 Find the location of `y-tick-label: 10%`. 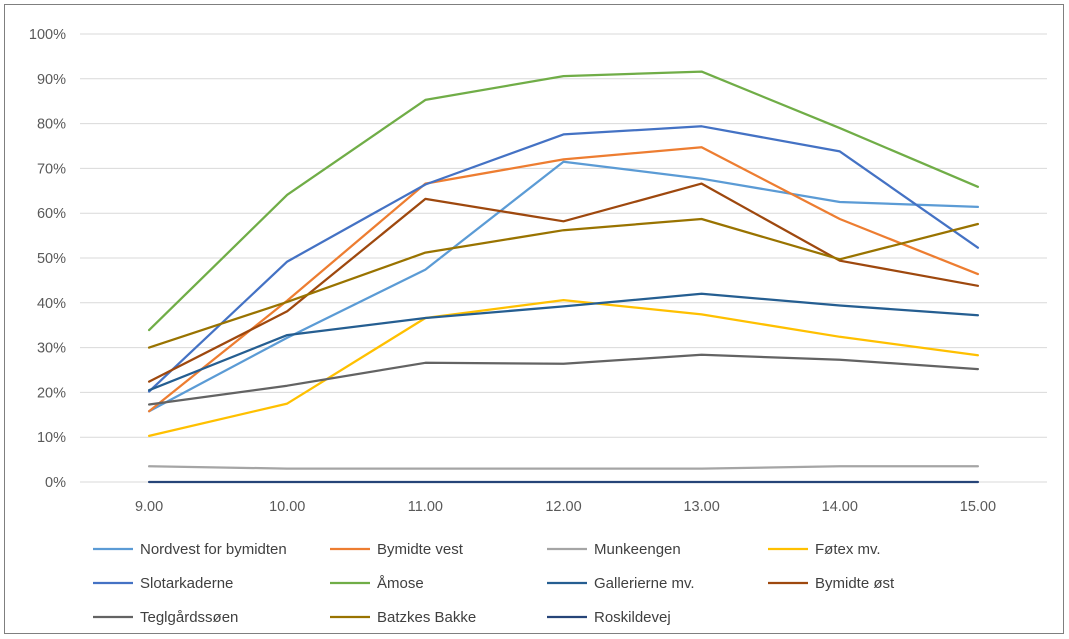

y-tick-label: 10% is located at coordinates (51, 438).